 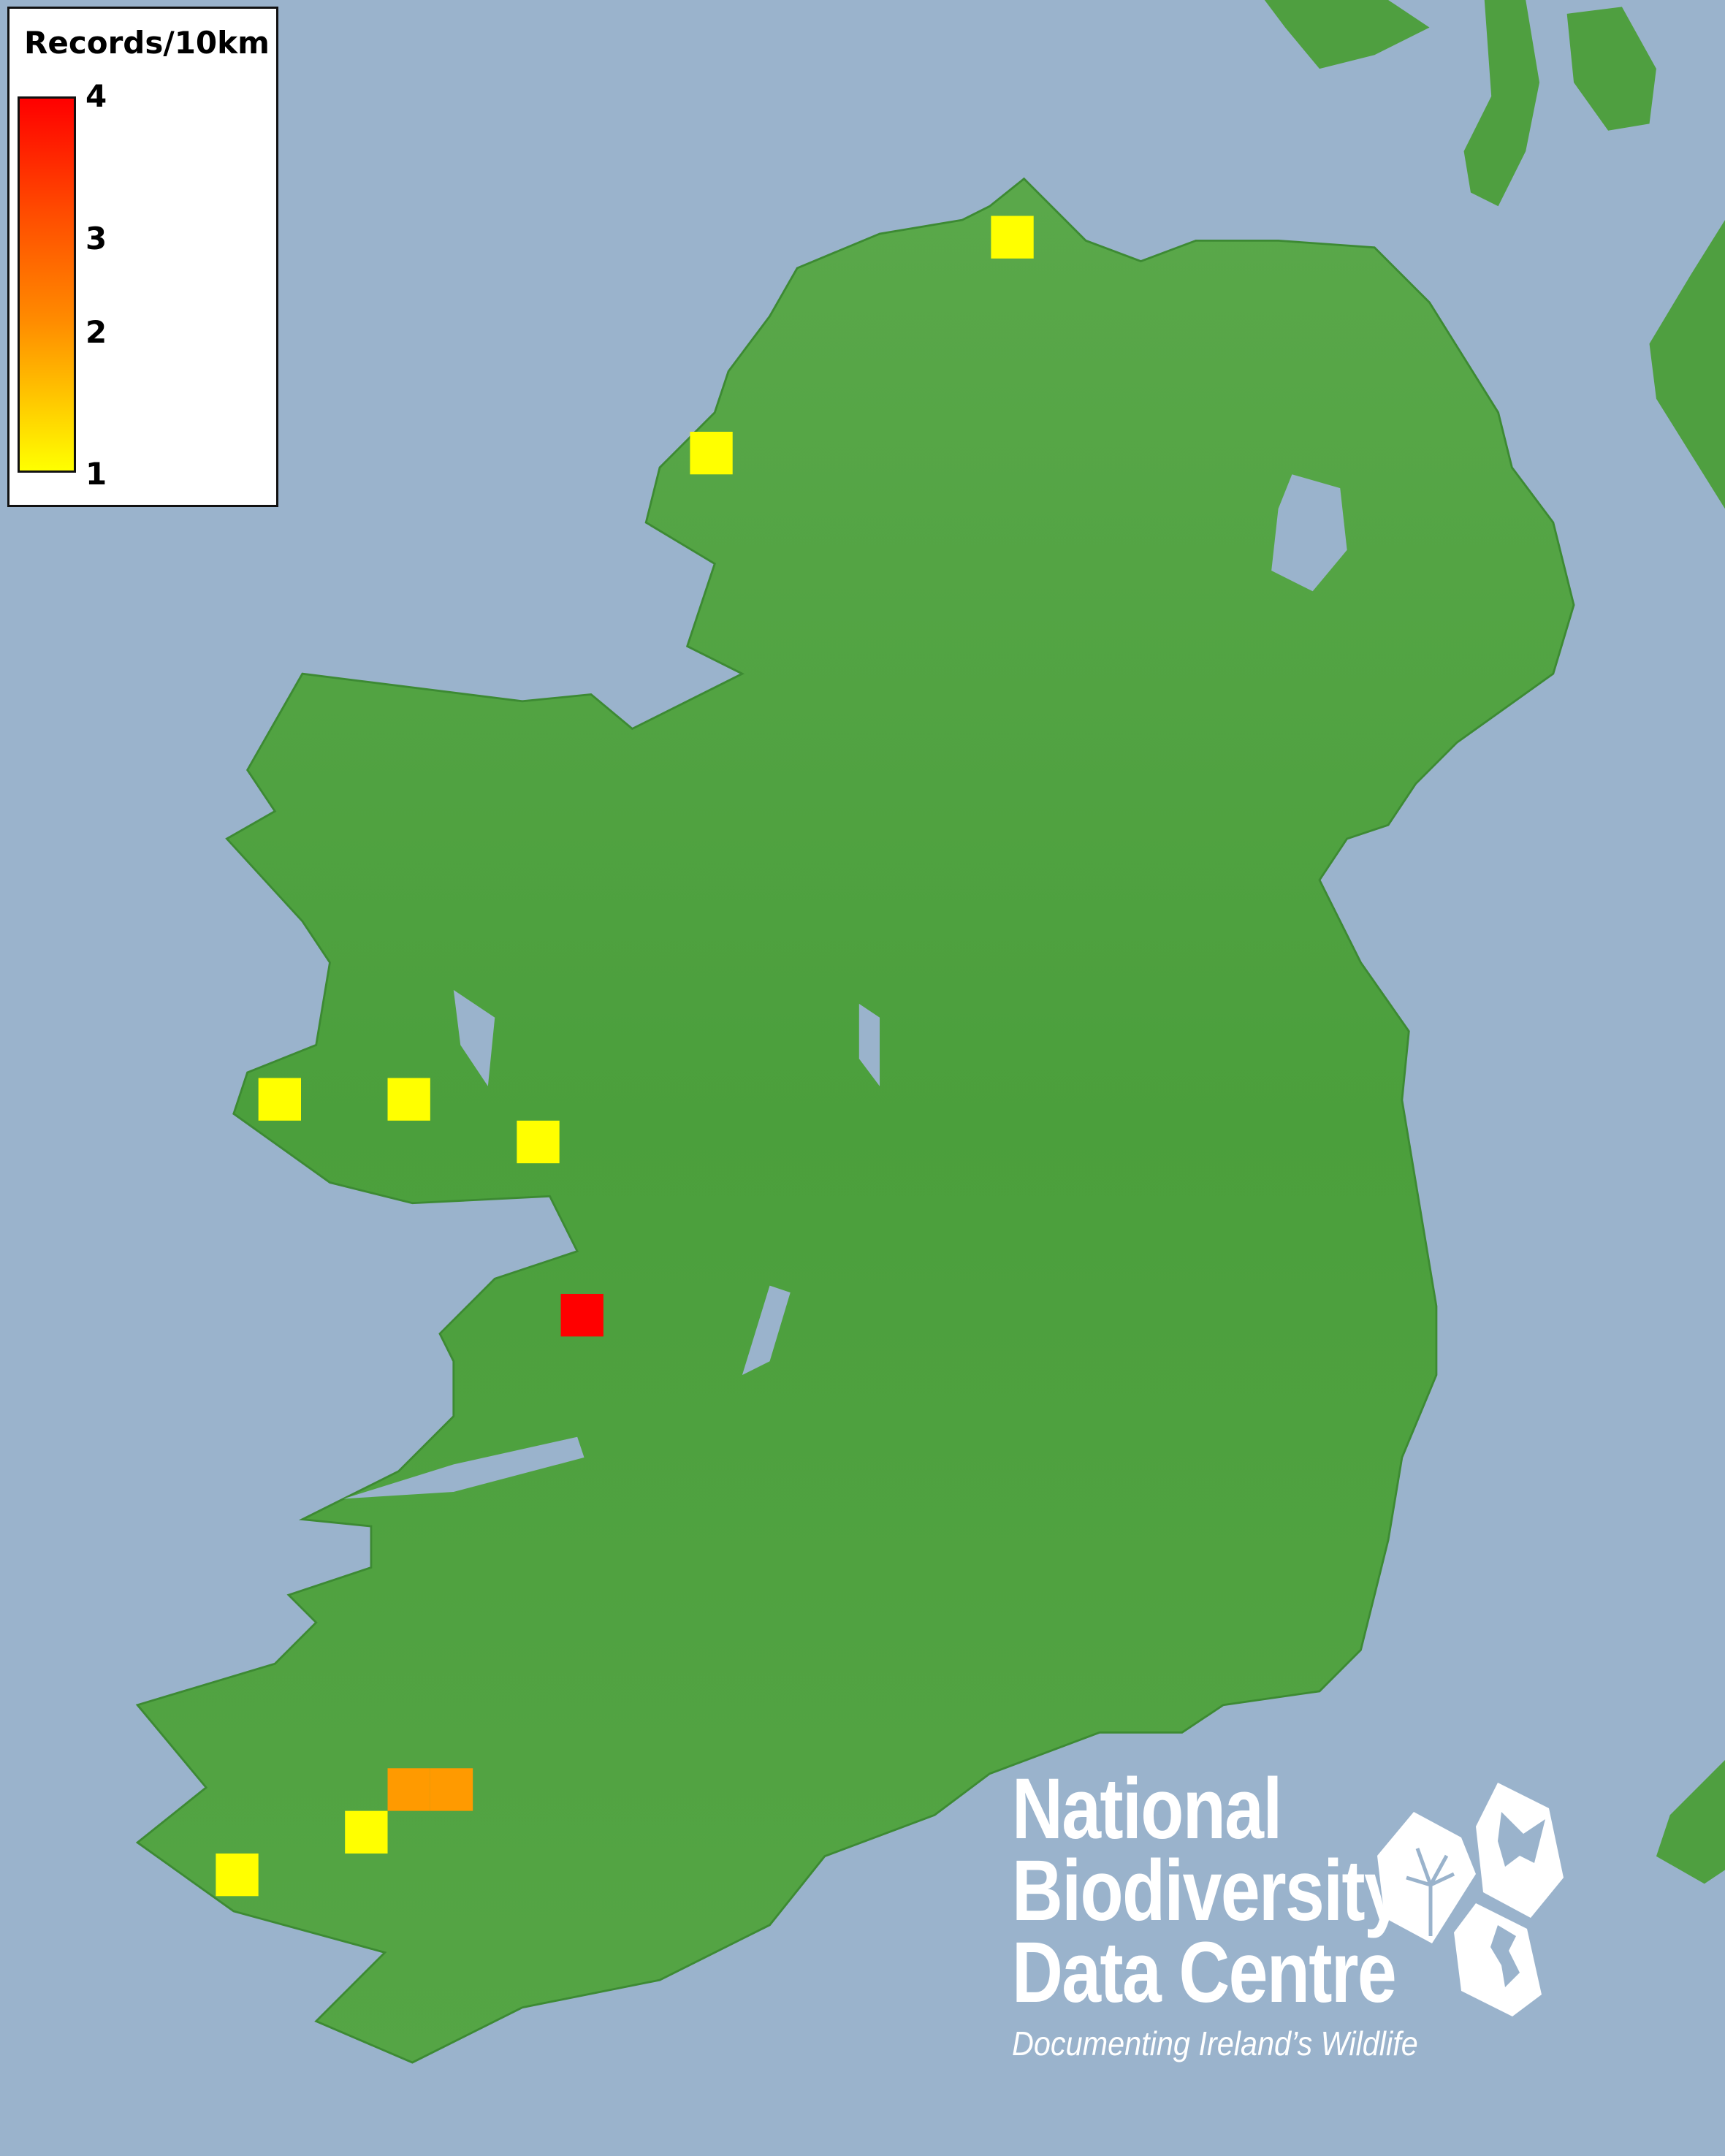 What do you see at coordinates (96, 474) in the screenshot?
I see `legend-tick-1: 1` at bounding box center [96, 474].